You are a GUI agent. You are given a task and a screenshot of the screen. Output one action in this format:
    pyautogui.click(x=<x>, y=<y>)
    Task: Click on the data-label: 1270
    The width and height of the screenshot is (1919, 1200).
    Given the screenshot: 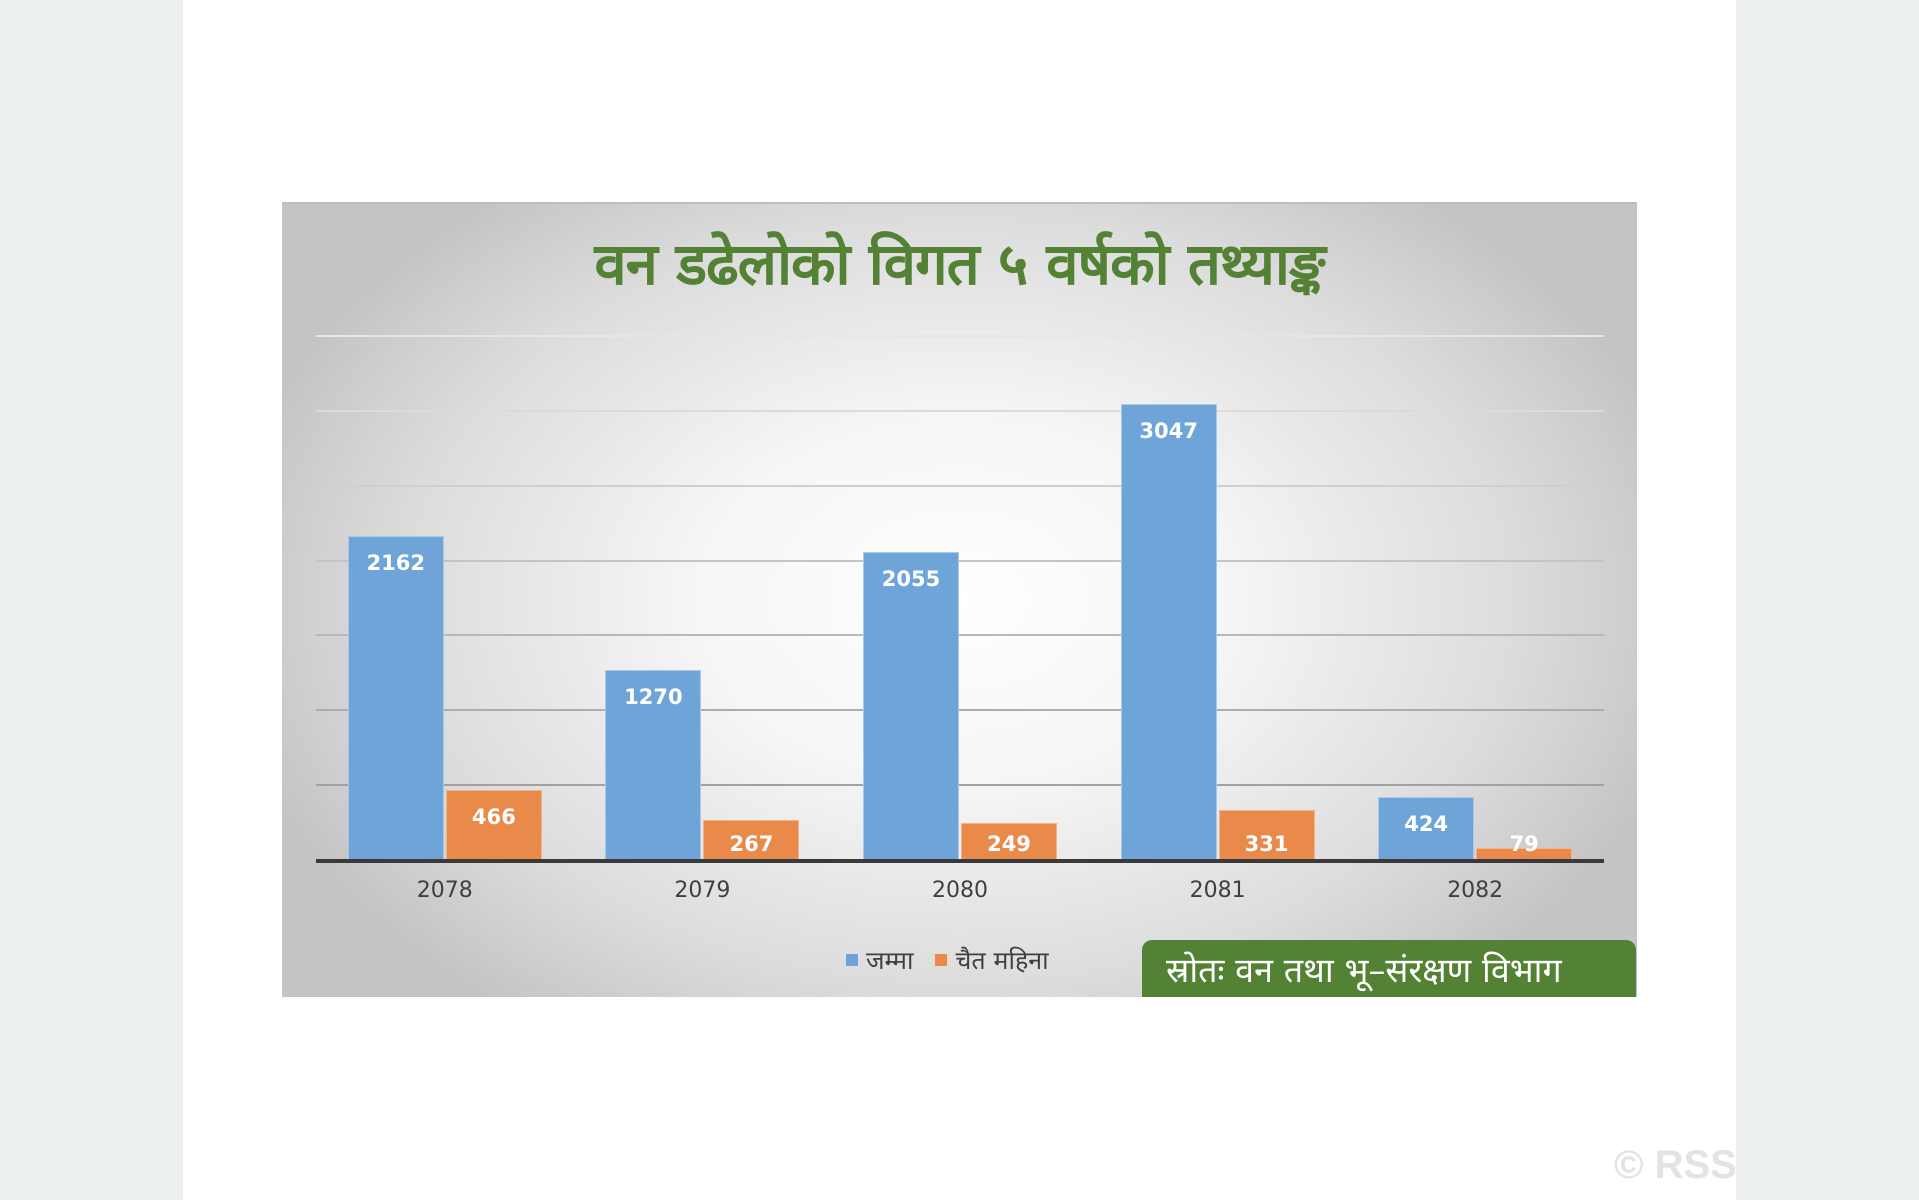 What is the action you would take?
    pyautogui.click(x=653, y=696)
    